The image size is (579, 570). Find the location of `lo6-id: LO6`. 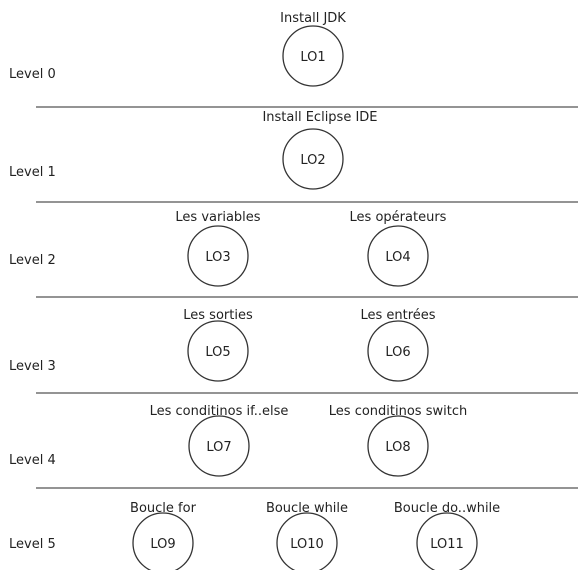

lo6-id: LO6 is located at coordinates (397, 352).